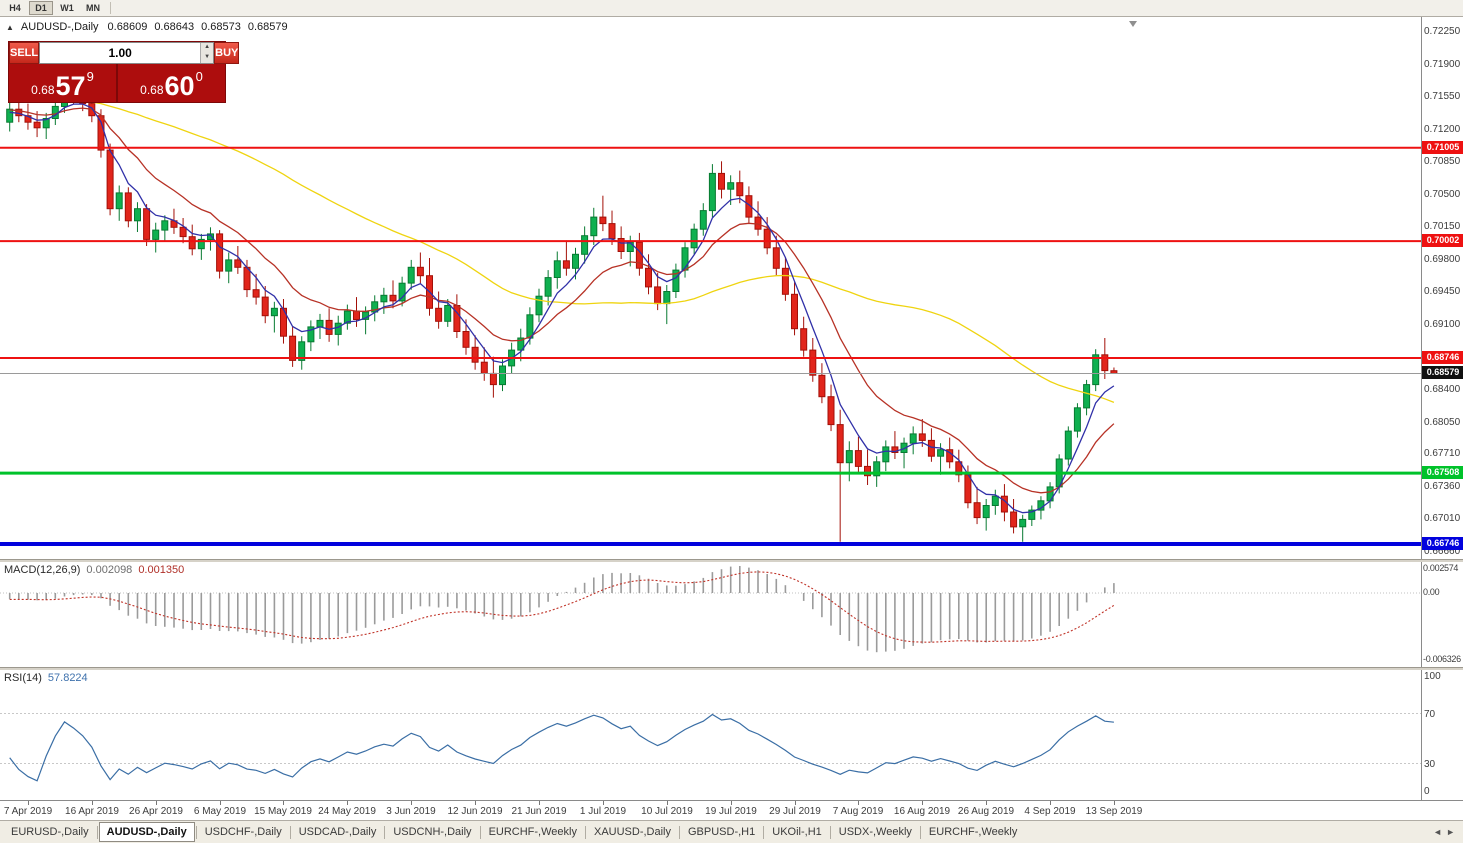 This screenshot has width=1463, height=843. What do you see at coordinates (797, 832) in the screenshot?
I see `chart-tab-ukoil-h1: UKOil-,H1` at bounding box center [797, 832].